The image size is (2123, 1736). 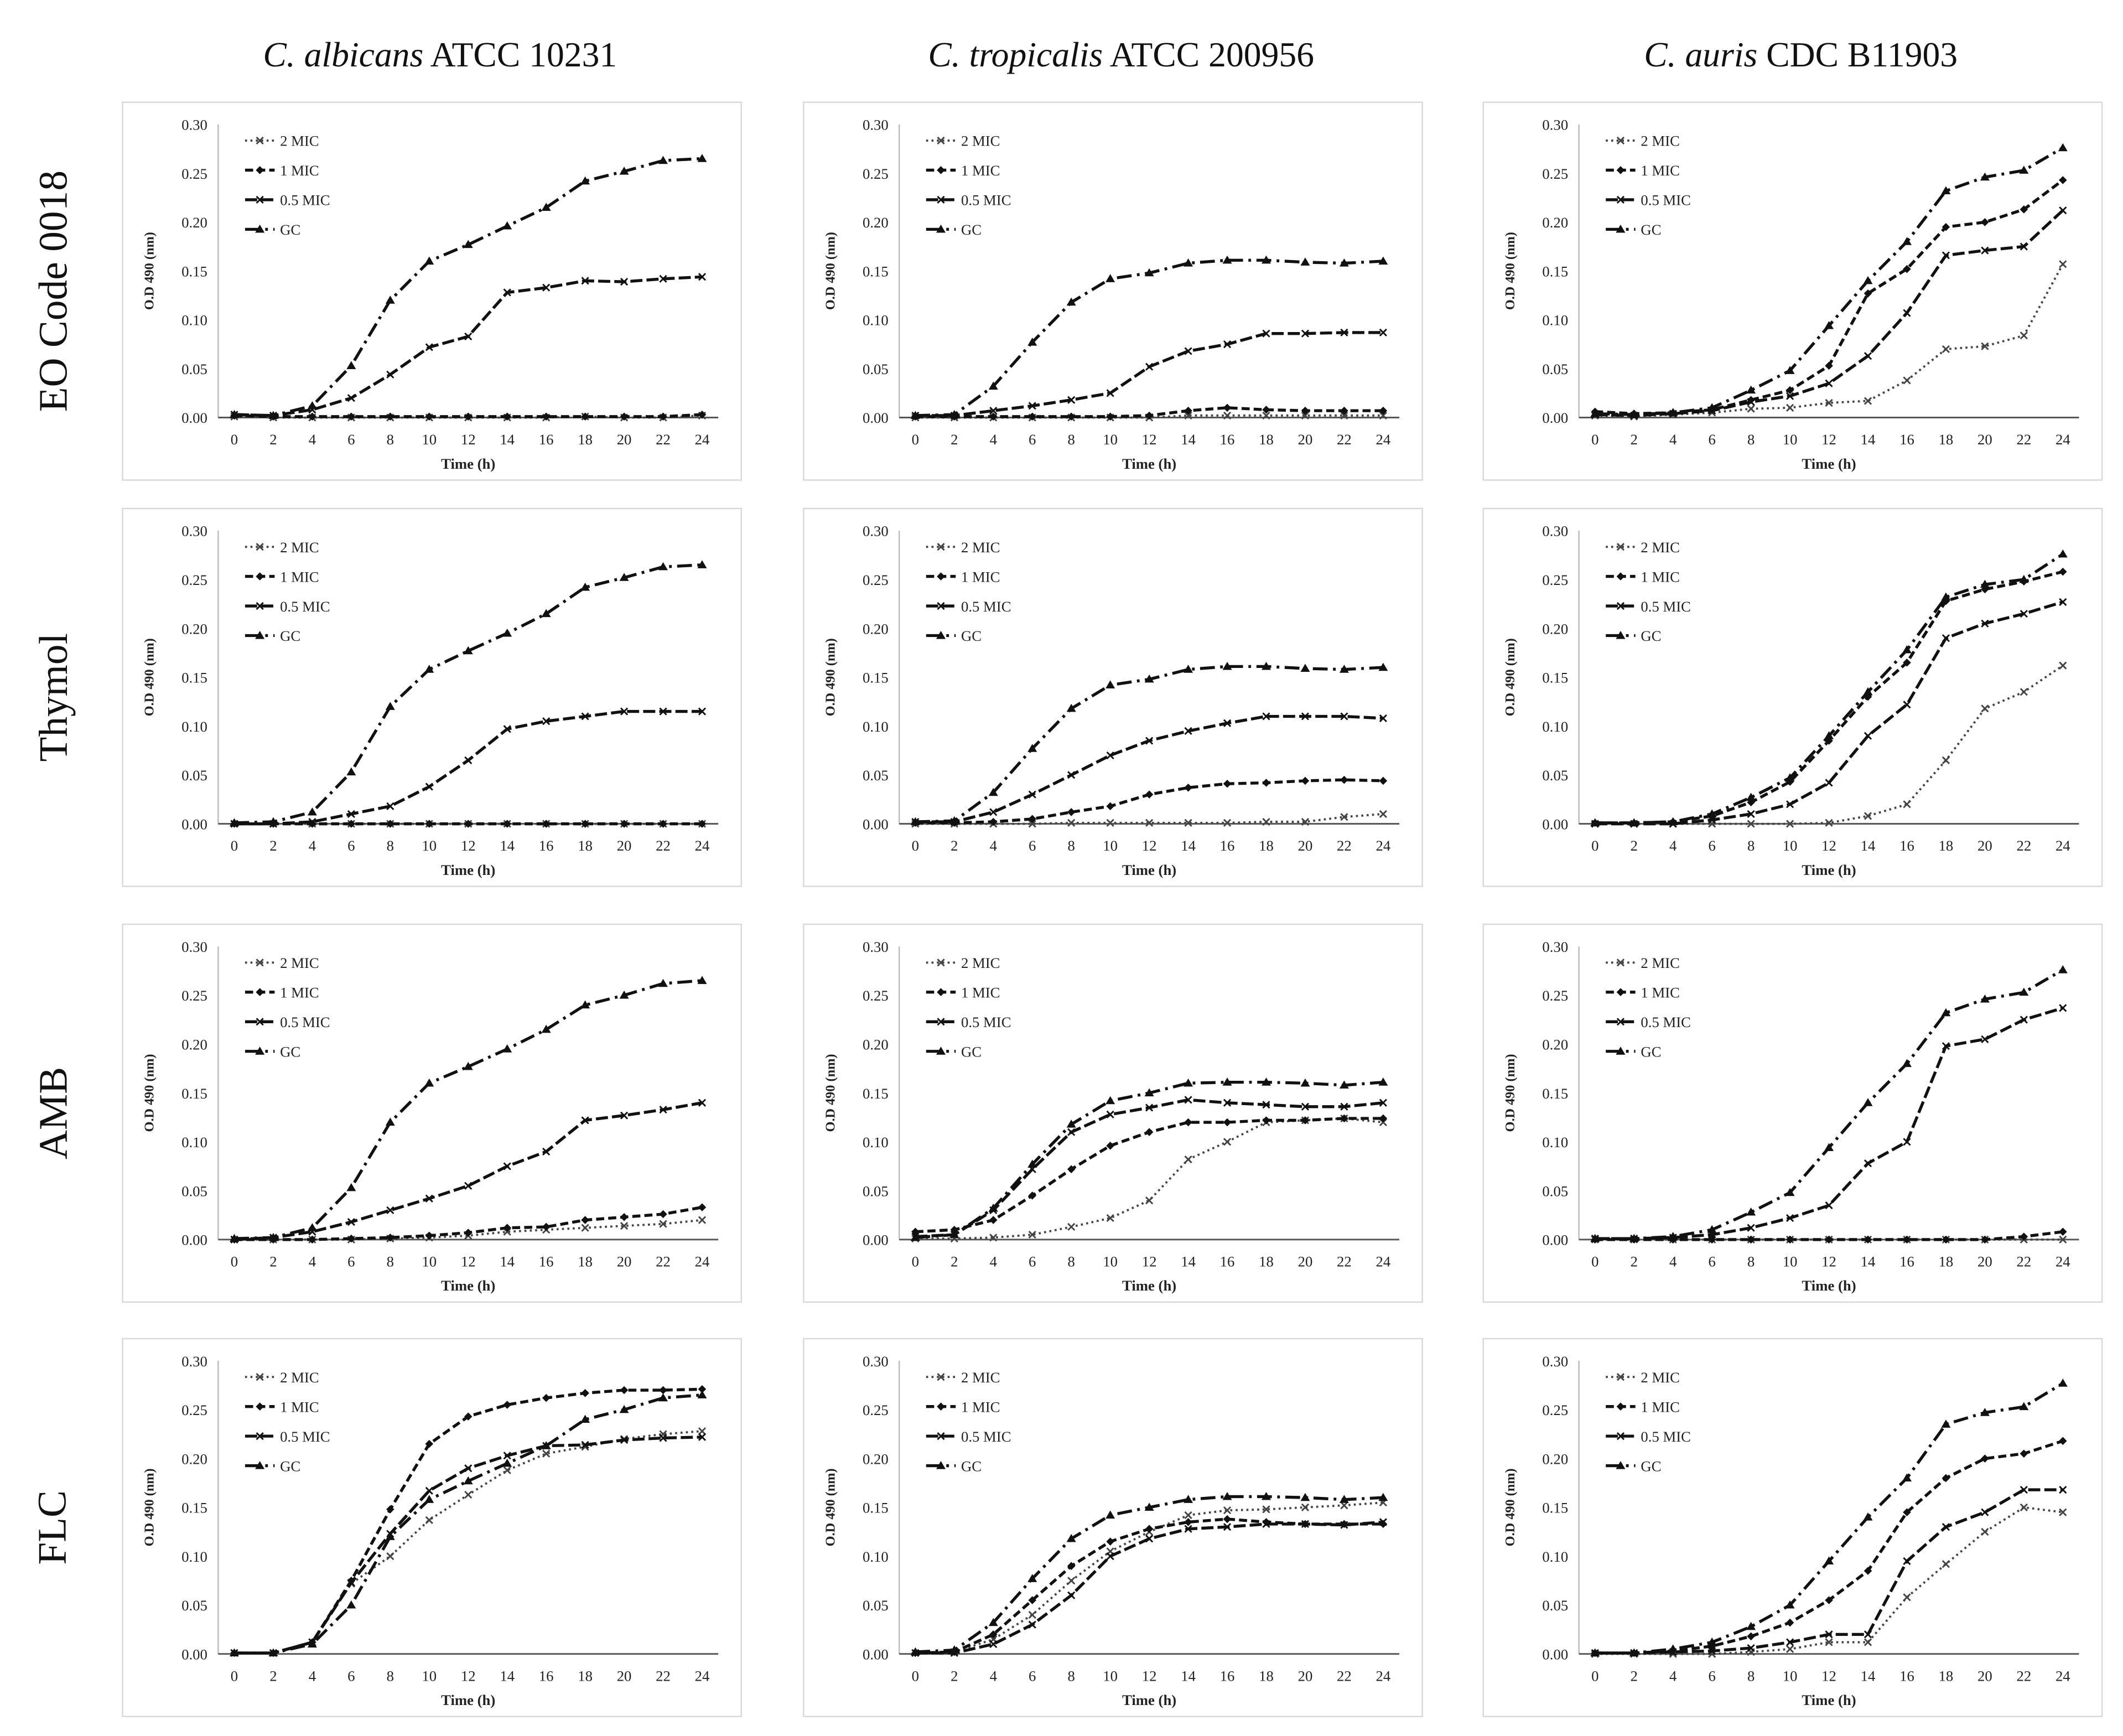 What do you see at coordinates (272, 1466) in the screenshot?
I see `legend-item: GC` at bounding box center [272, 1466].